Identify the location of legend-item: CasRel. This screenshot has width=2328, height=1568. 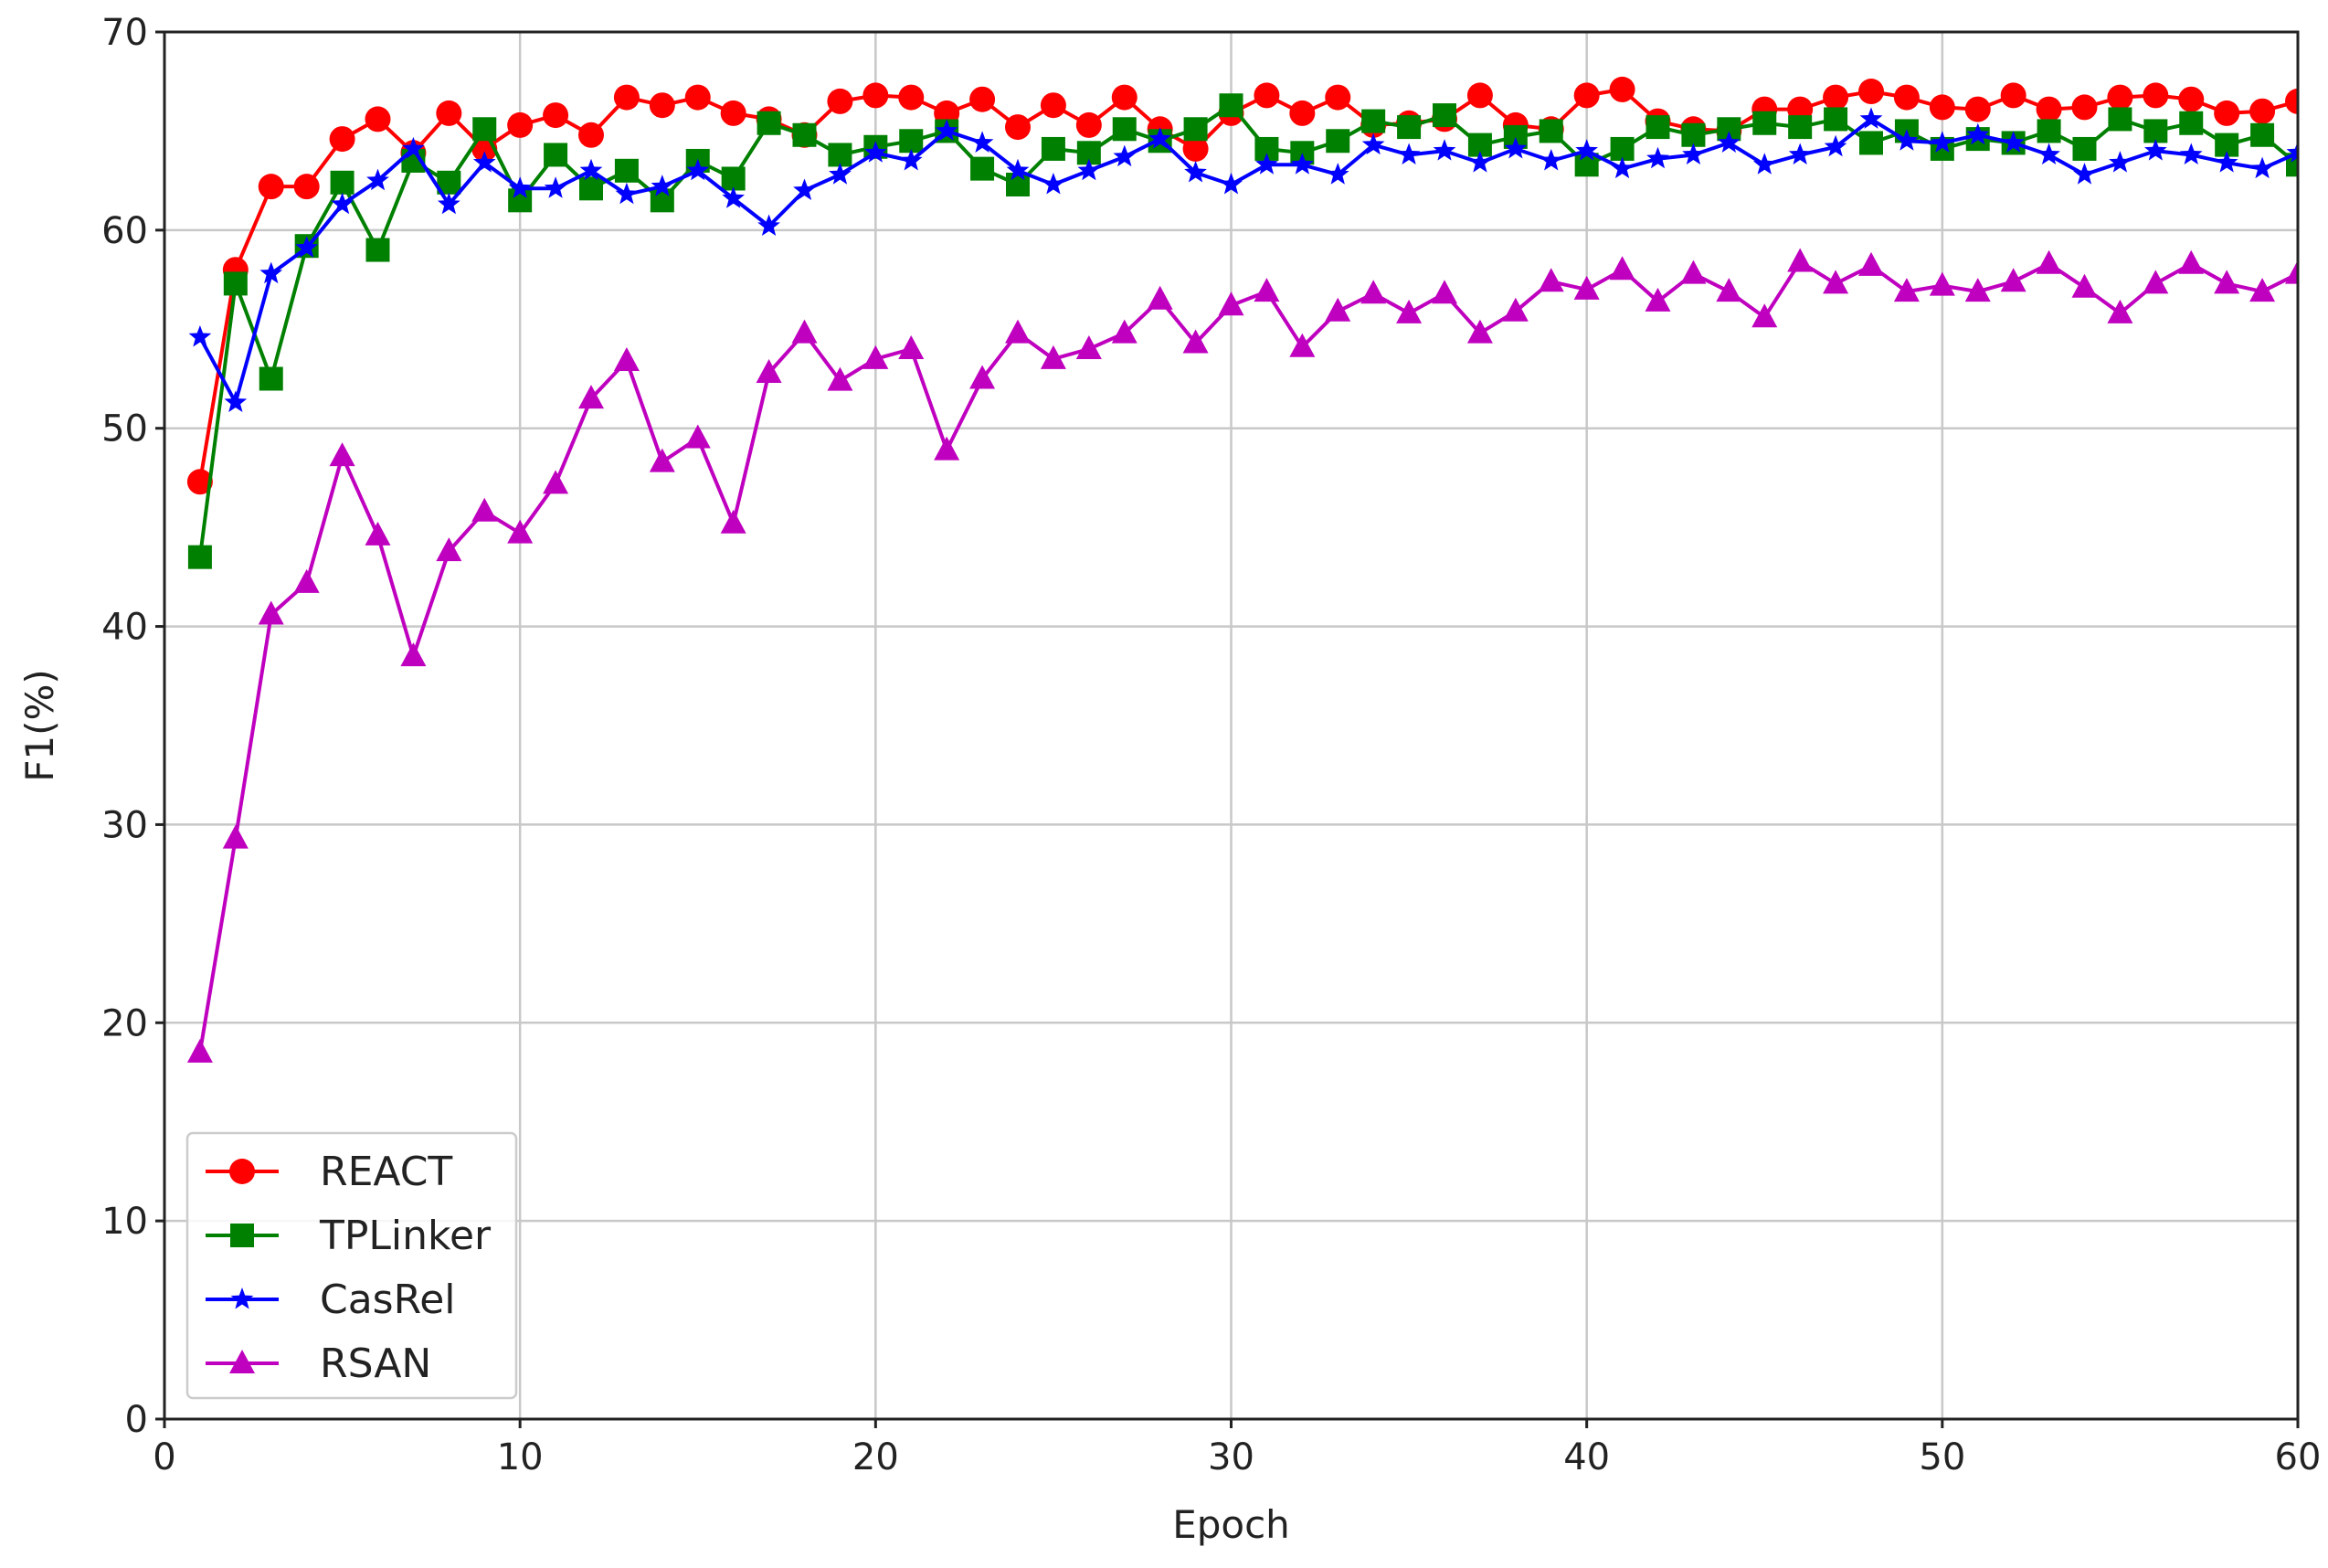
(331, 1300).